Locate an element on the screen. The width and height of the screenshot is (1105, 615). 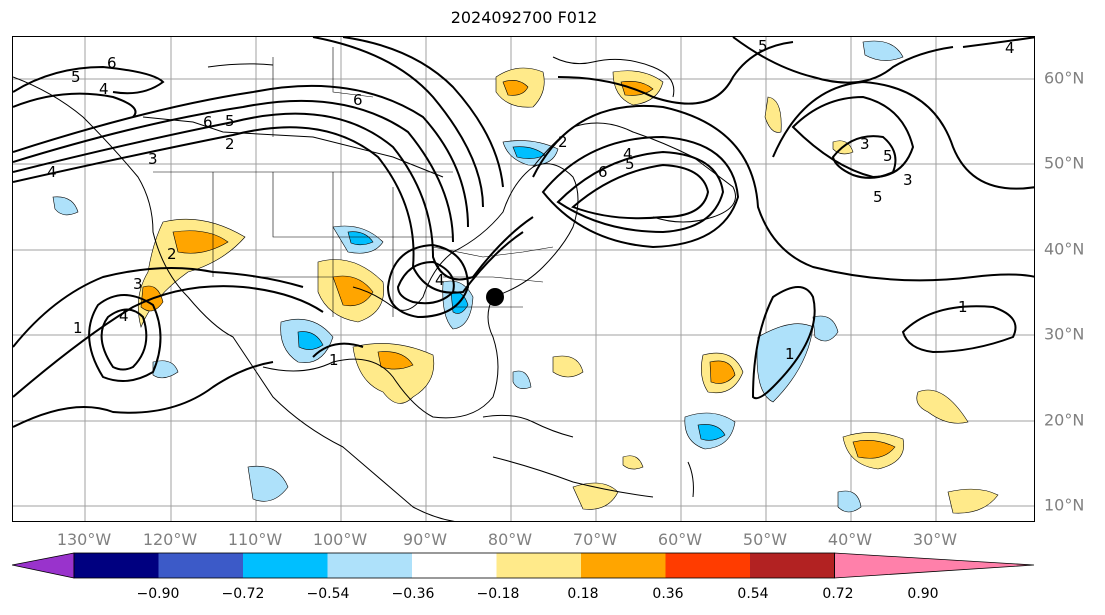
colorbar-tick-label: −0.72 is located at coordinates (243, 594).